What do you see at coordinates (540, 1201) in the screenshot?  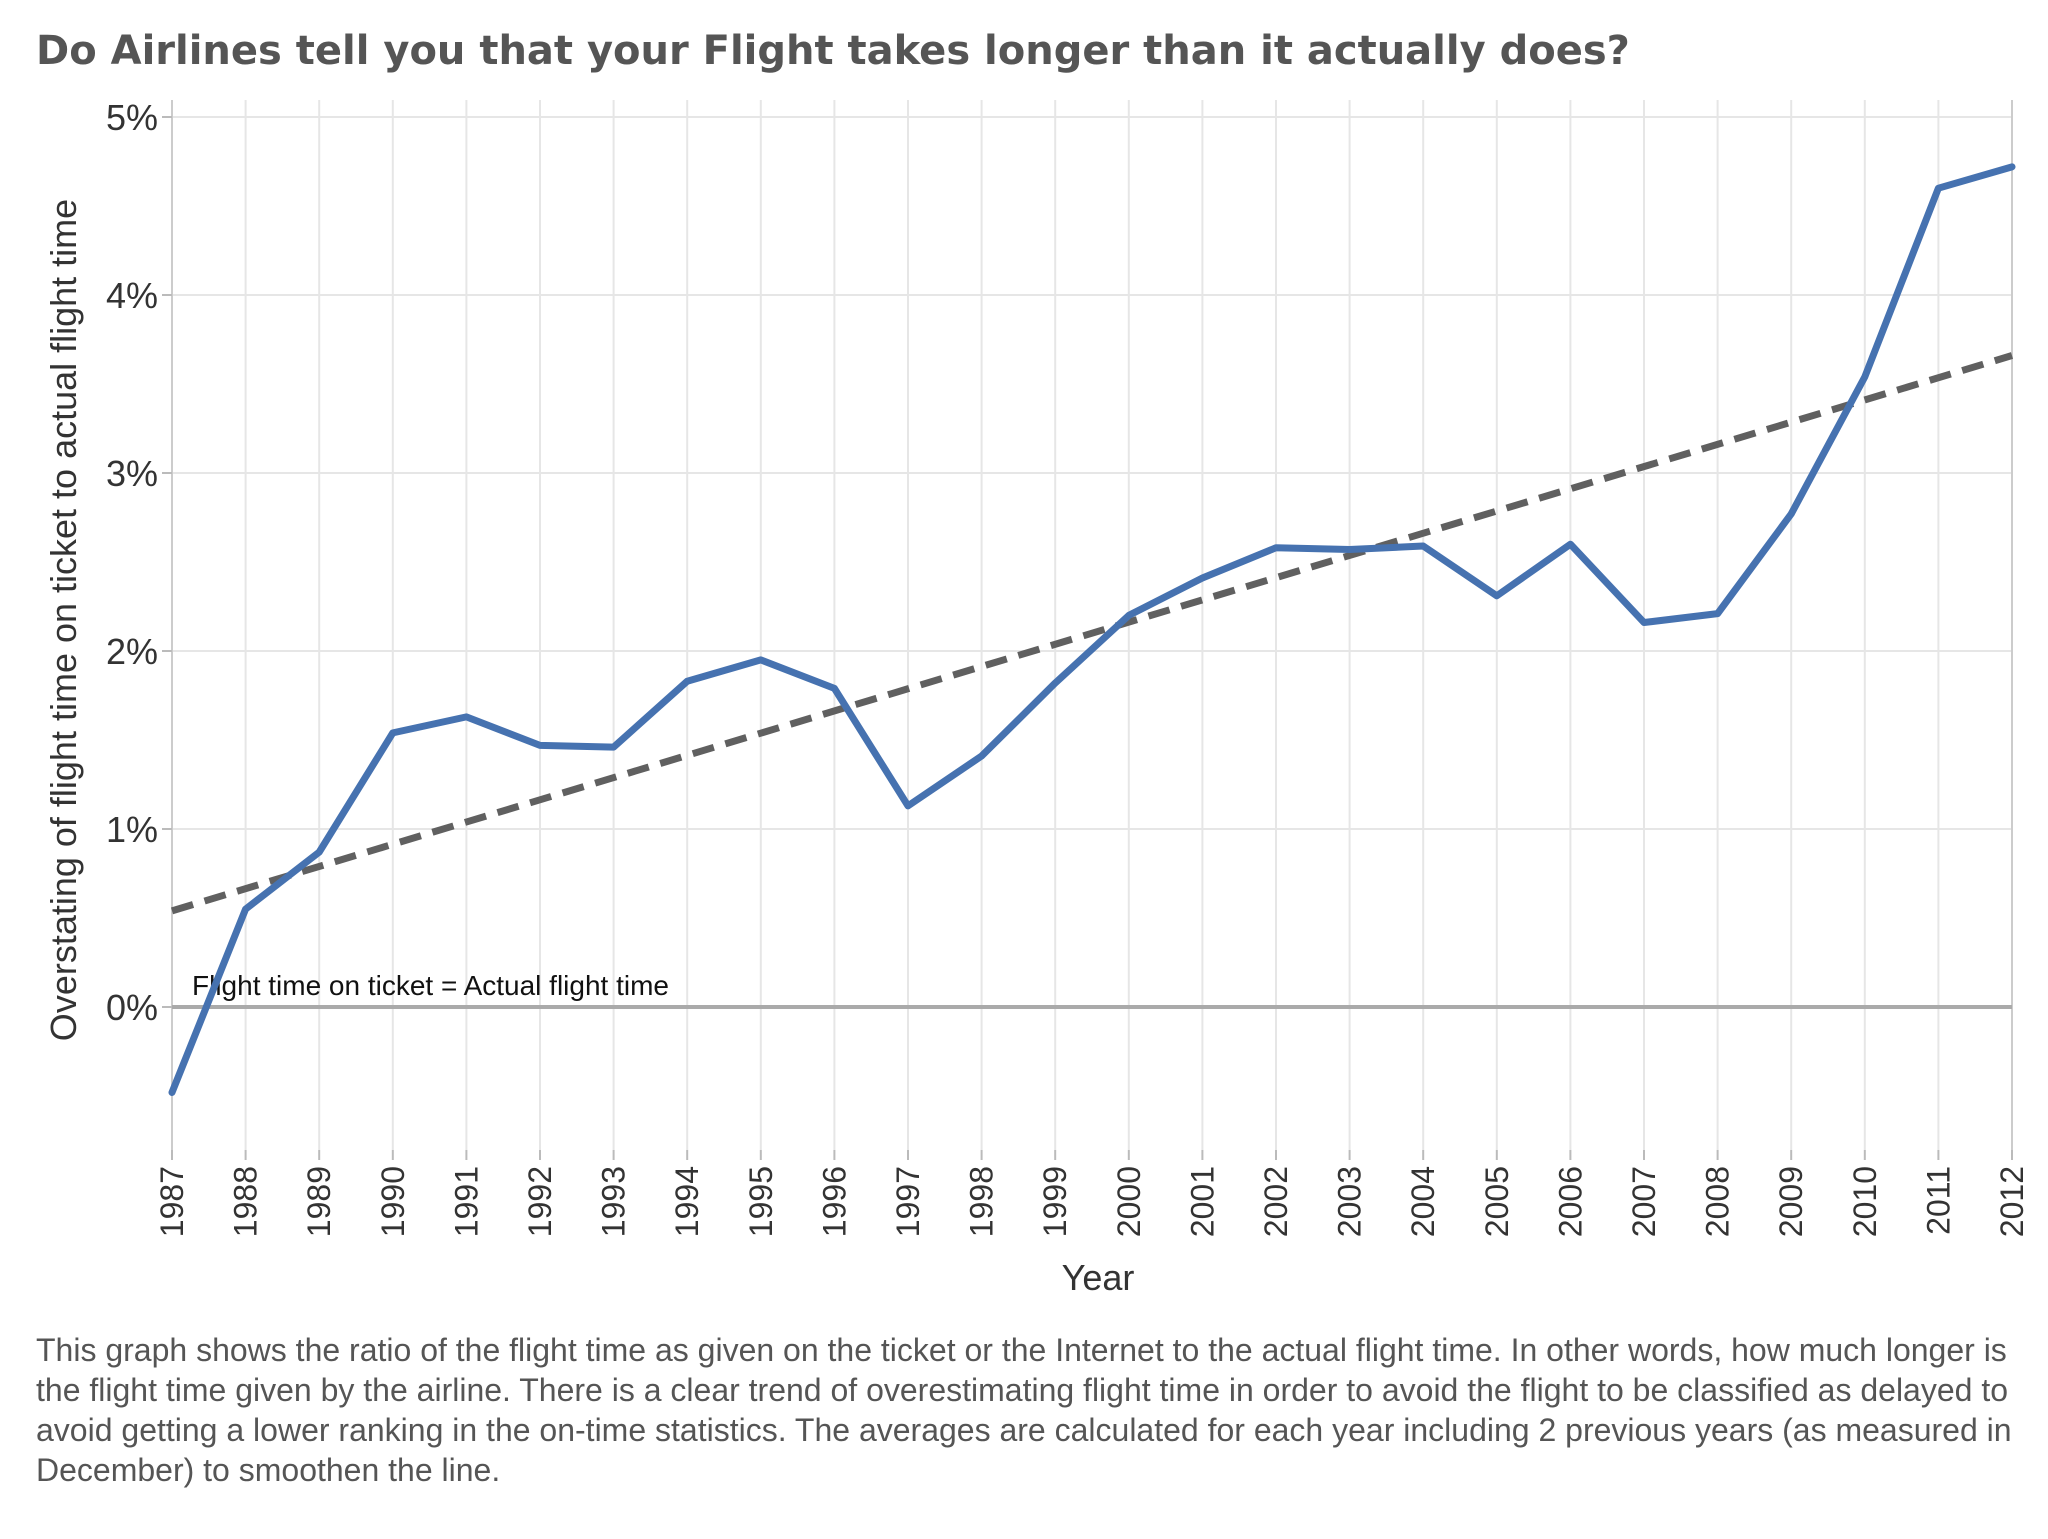 I see `x-tick-label: 1992` at bounding box center [540, 1201].